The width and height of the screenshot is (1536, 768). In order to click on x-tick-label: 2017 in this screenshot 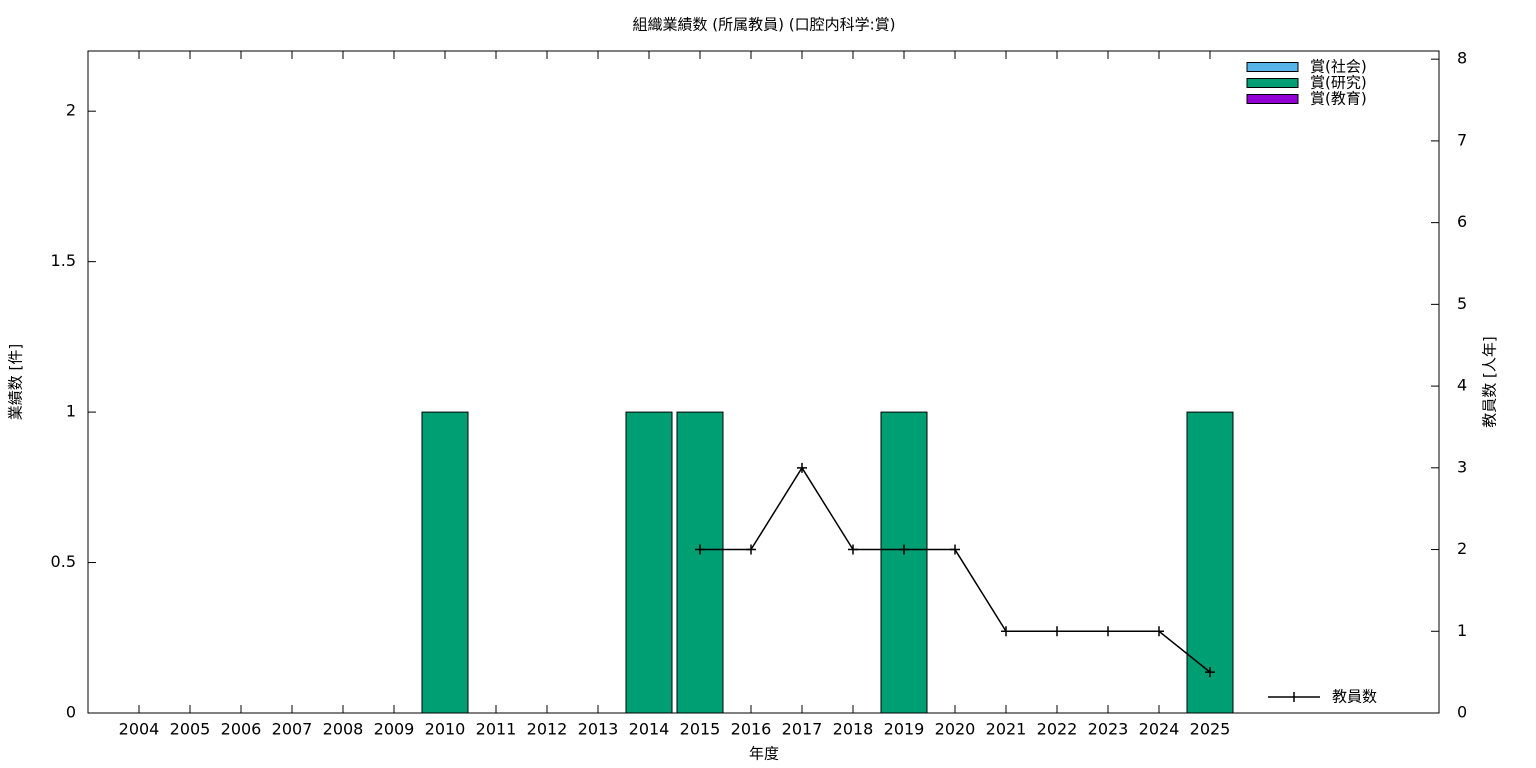, I will do `click(802, 729)`.